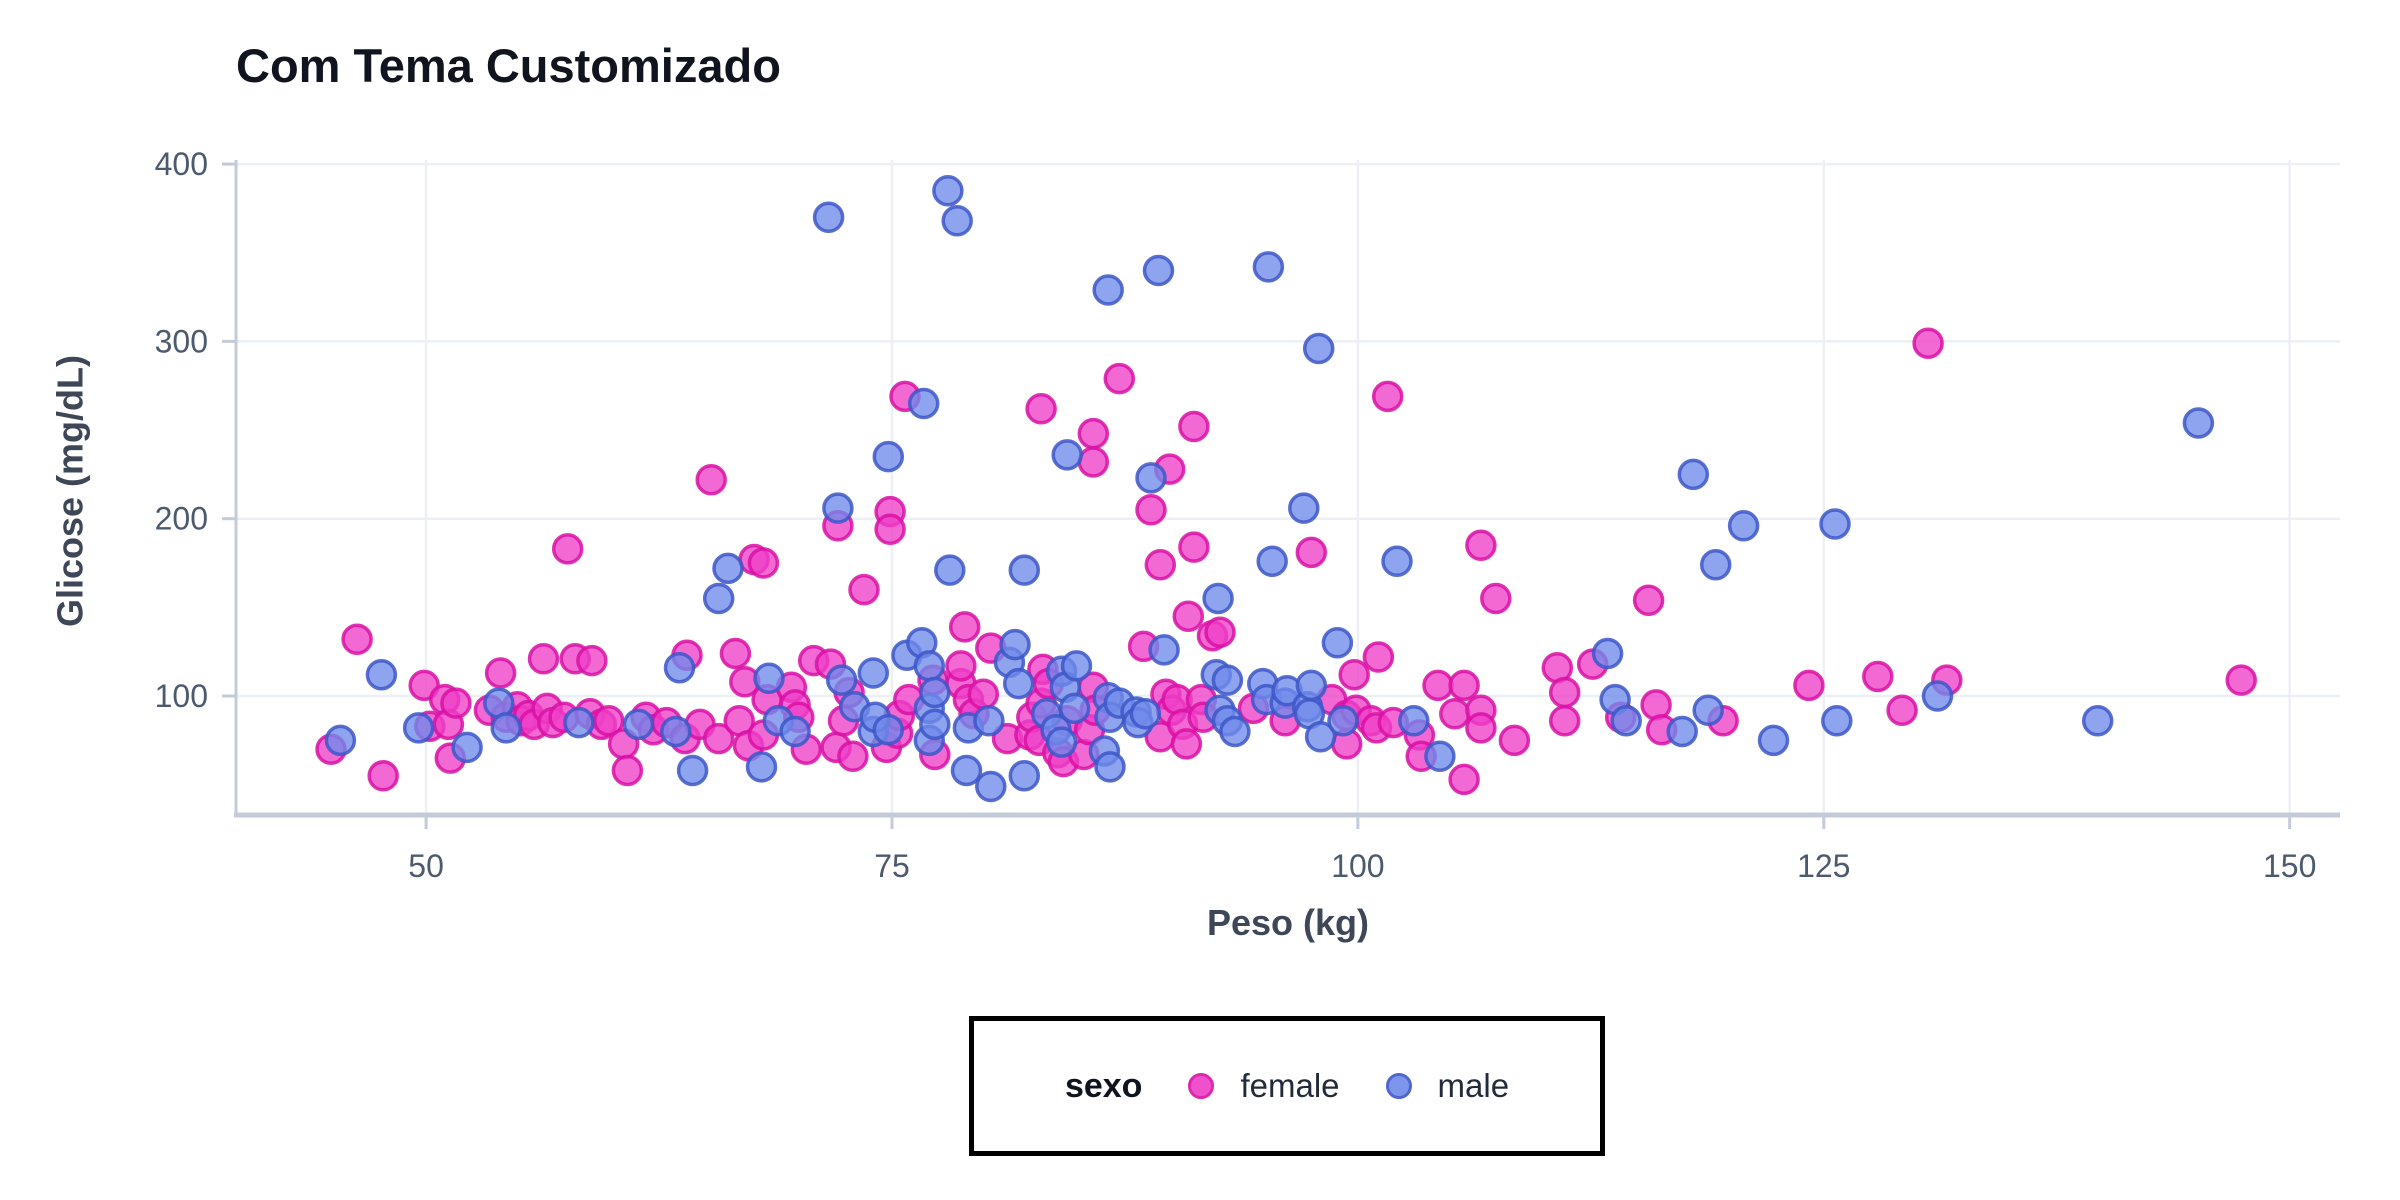 This screenshot has height=1200, width=2400. What do you see at coordinates (426, 866) in the screenshot?
I see `x-tick-label: 50` at bounding box center [426, 866].